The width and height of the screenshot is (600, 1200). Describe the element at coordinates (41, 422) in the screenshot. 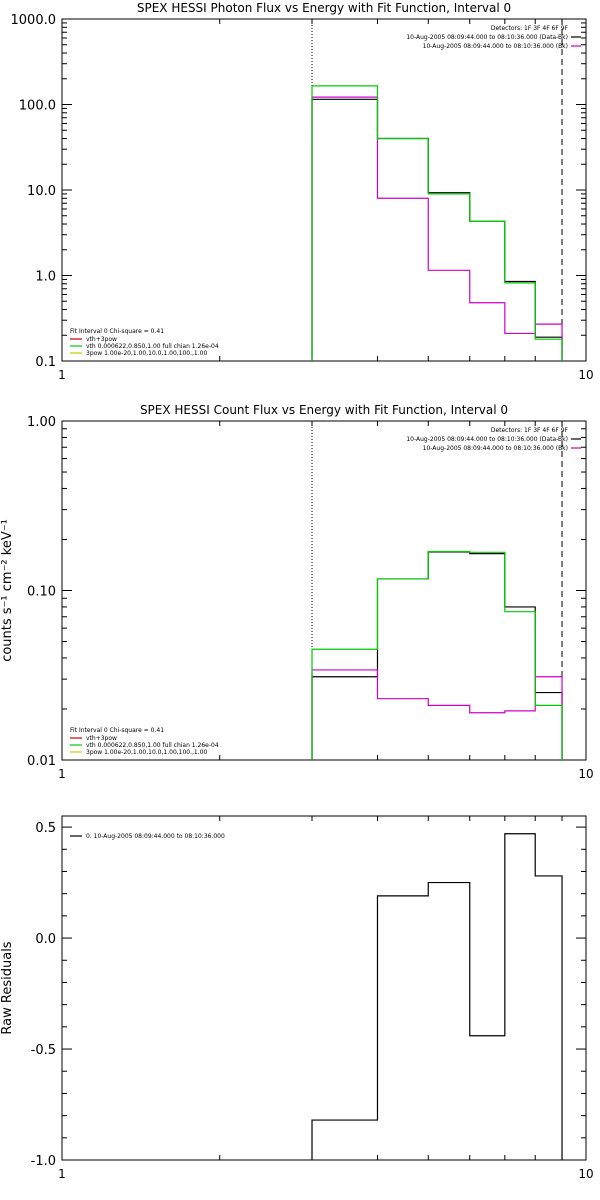

I see `y-tick-label: 1.00` at that location.